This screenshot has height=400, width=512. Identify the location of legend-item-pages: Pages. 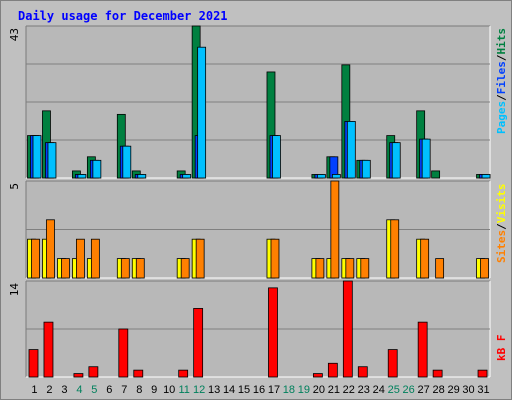
(501, 117).